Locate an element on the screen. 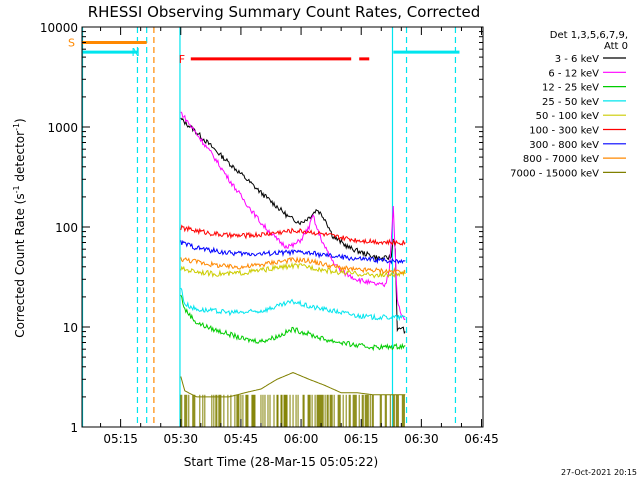  x-tick-label: 06:30 is located at coordinates (421, 439).